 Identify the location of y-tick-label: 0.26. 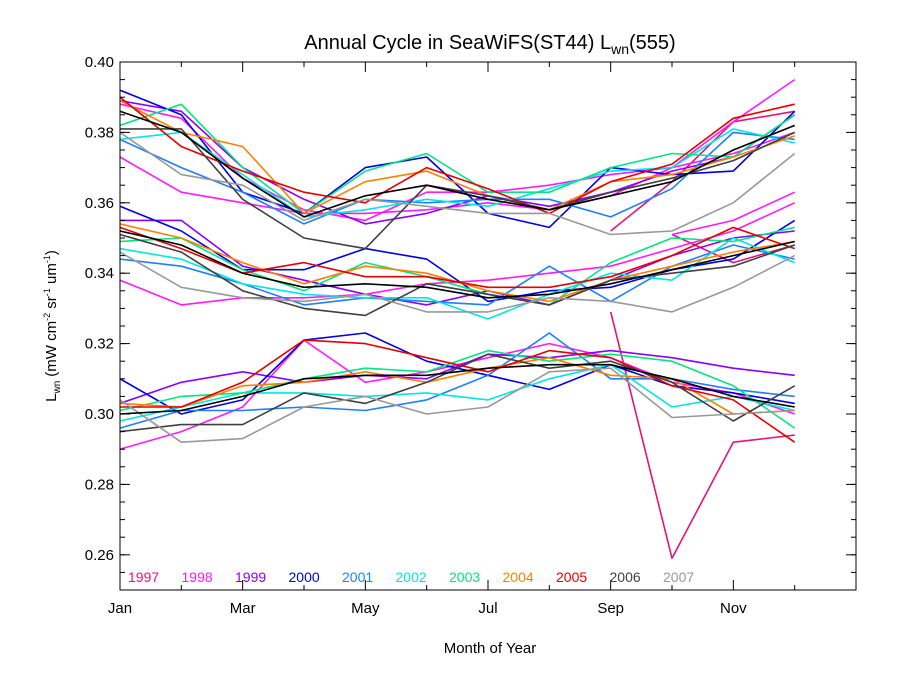
(99, 555).